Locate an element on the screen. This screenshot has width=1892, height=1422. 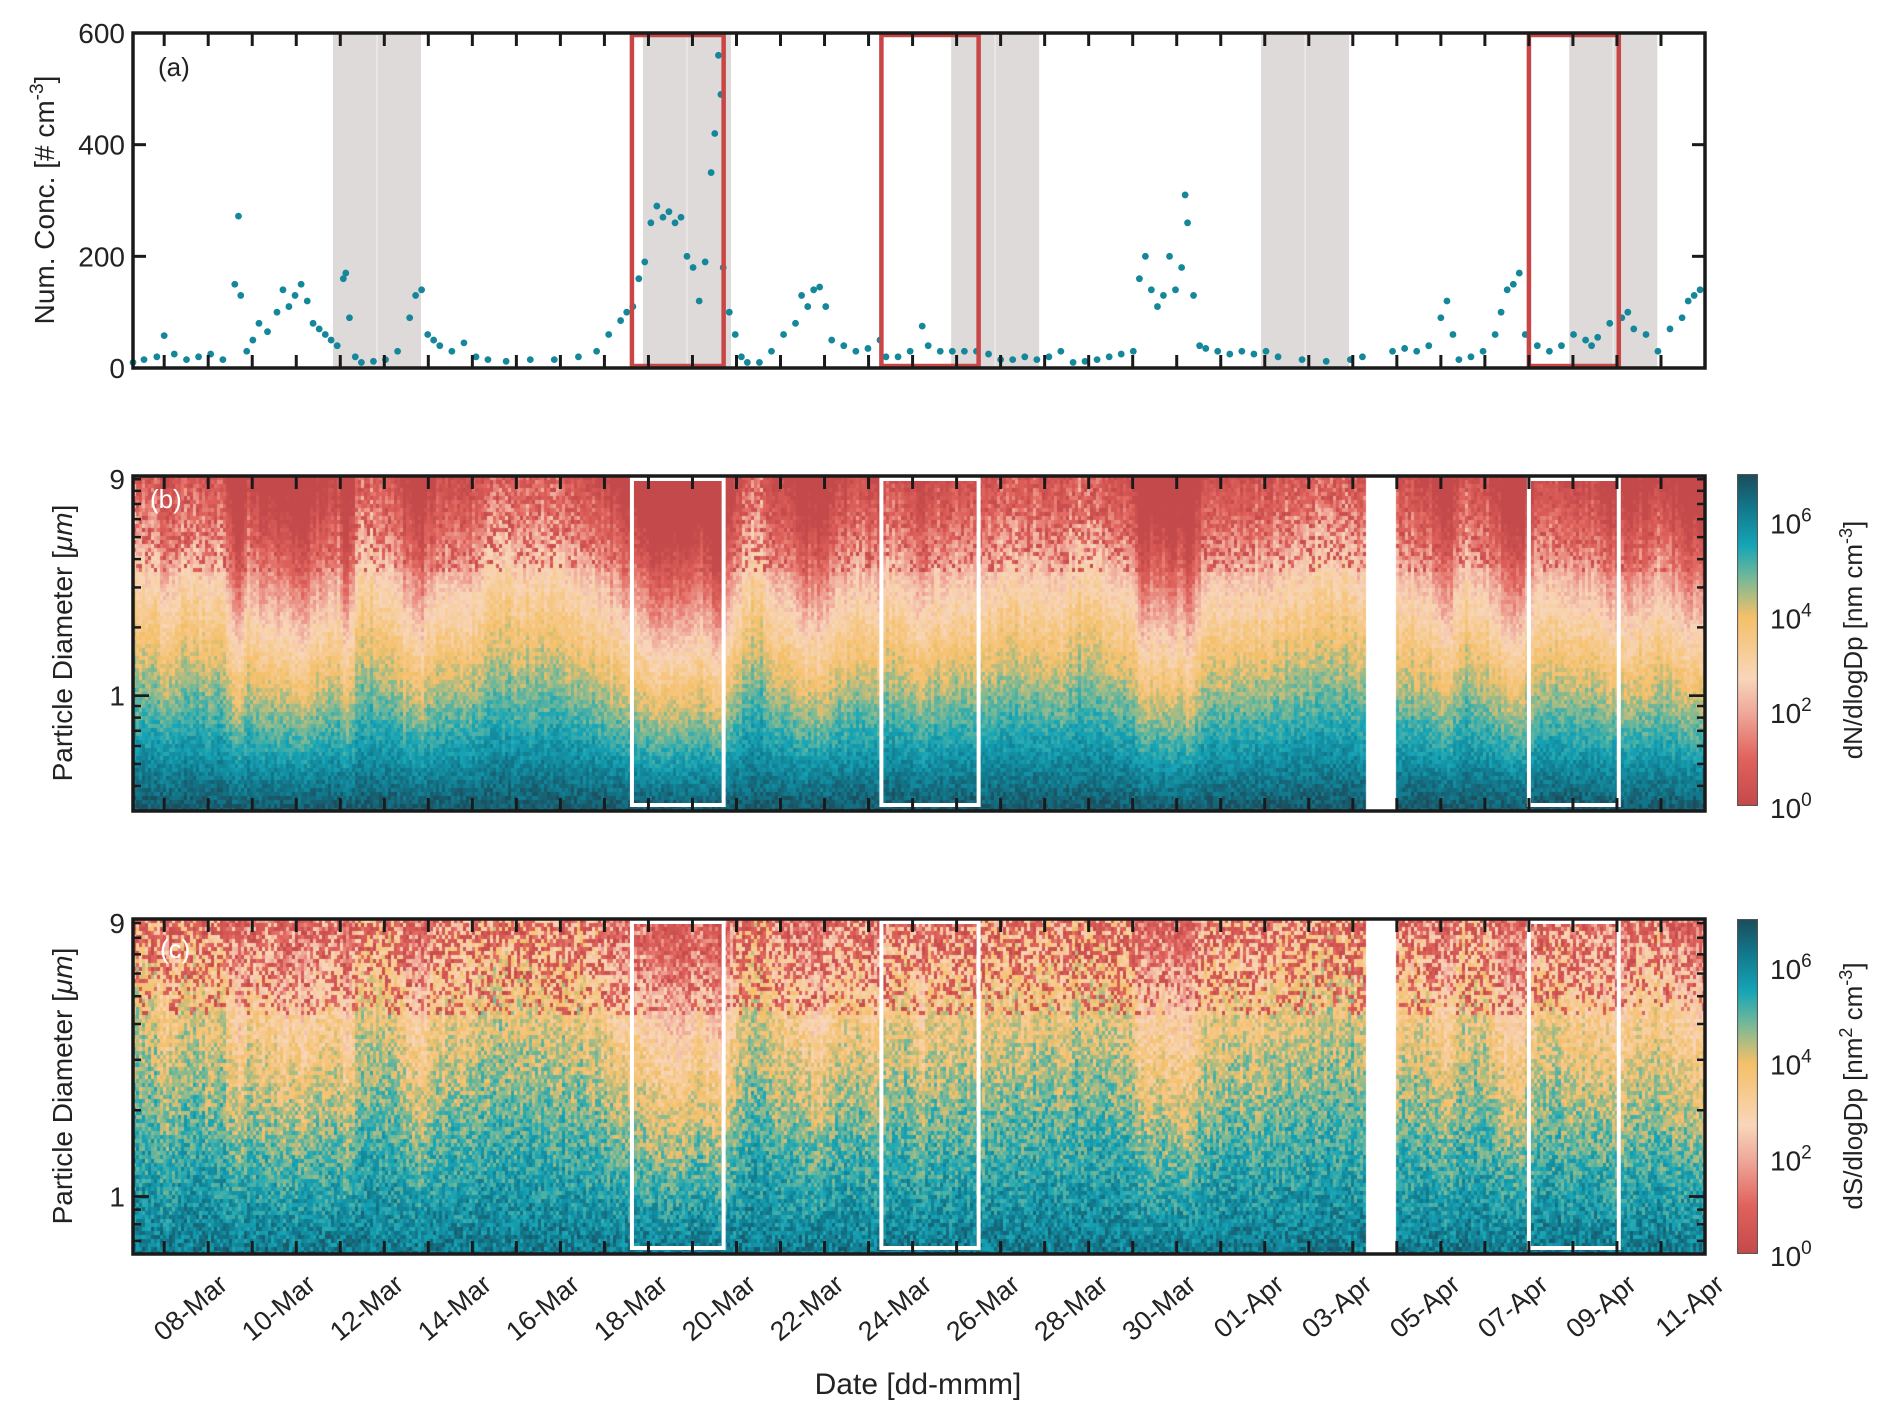
panel-label-c: (c) is located at coordinates (175, 949).